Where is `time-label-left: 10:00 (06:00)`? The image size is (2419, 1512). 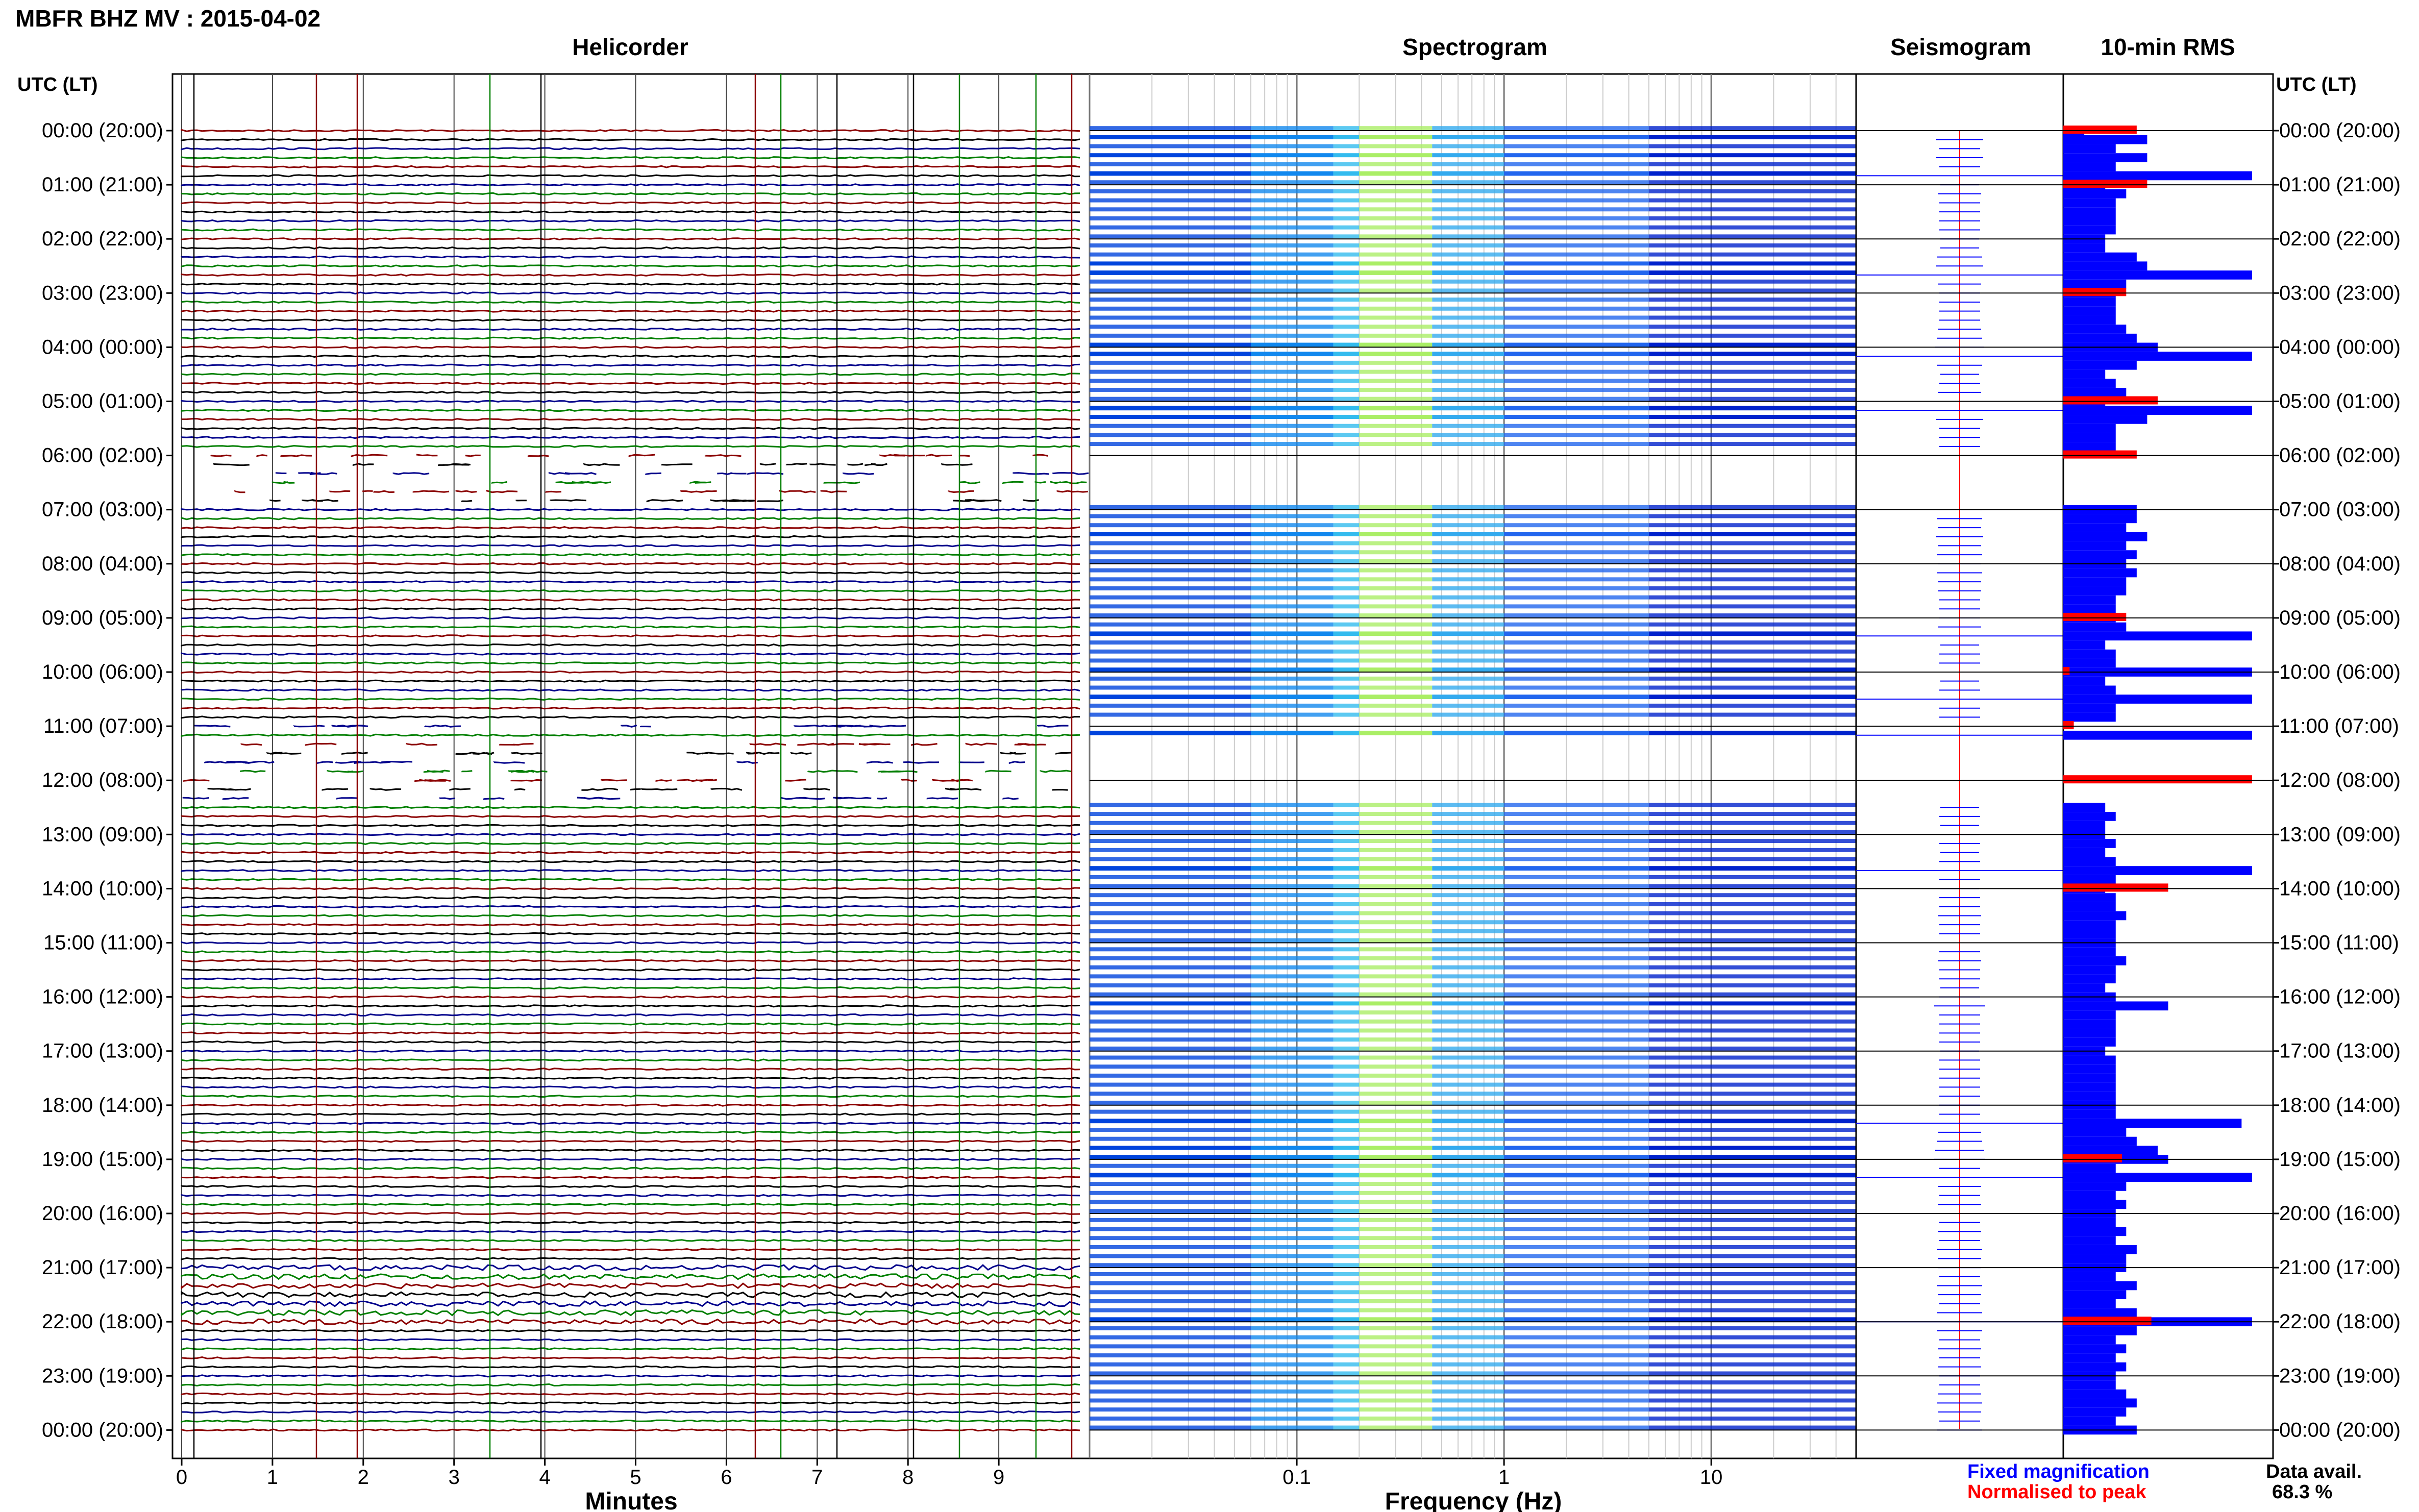
time-label-left: 10:00 (06:00) is located at coordinates (102, 672).